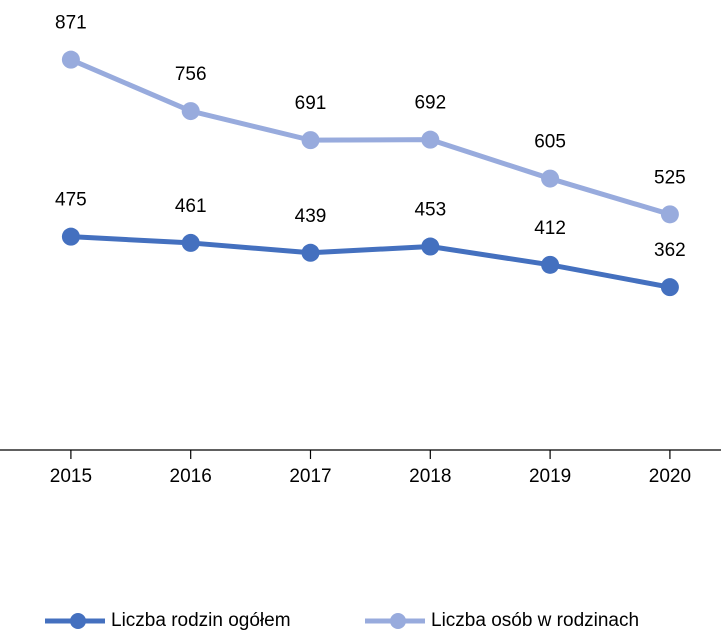  Describe the element at coordinates (311, 103) in the screenshot. I see `data-label: 691` at that location.